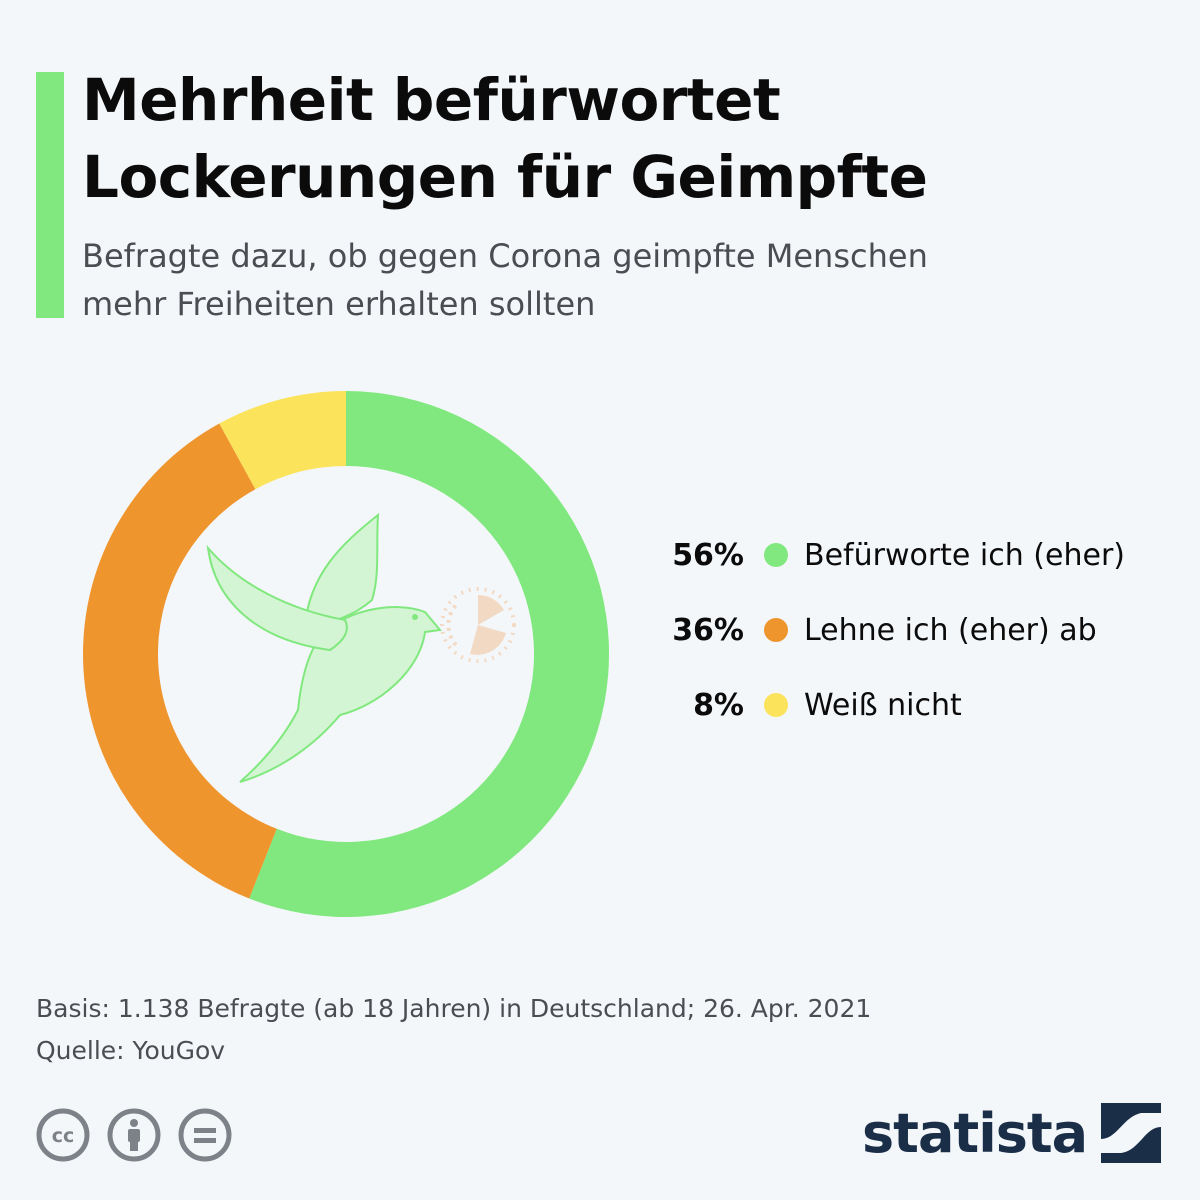 This screenshot has width=1200, height=1200. Describe the element at coordinates (718, 705) in the screenshot. I see `legend-value: 8%` at that location.